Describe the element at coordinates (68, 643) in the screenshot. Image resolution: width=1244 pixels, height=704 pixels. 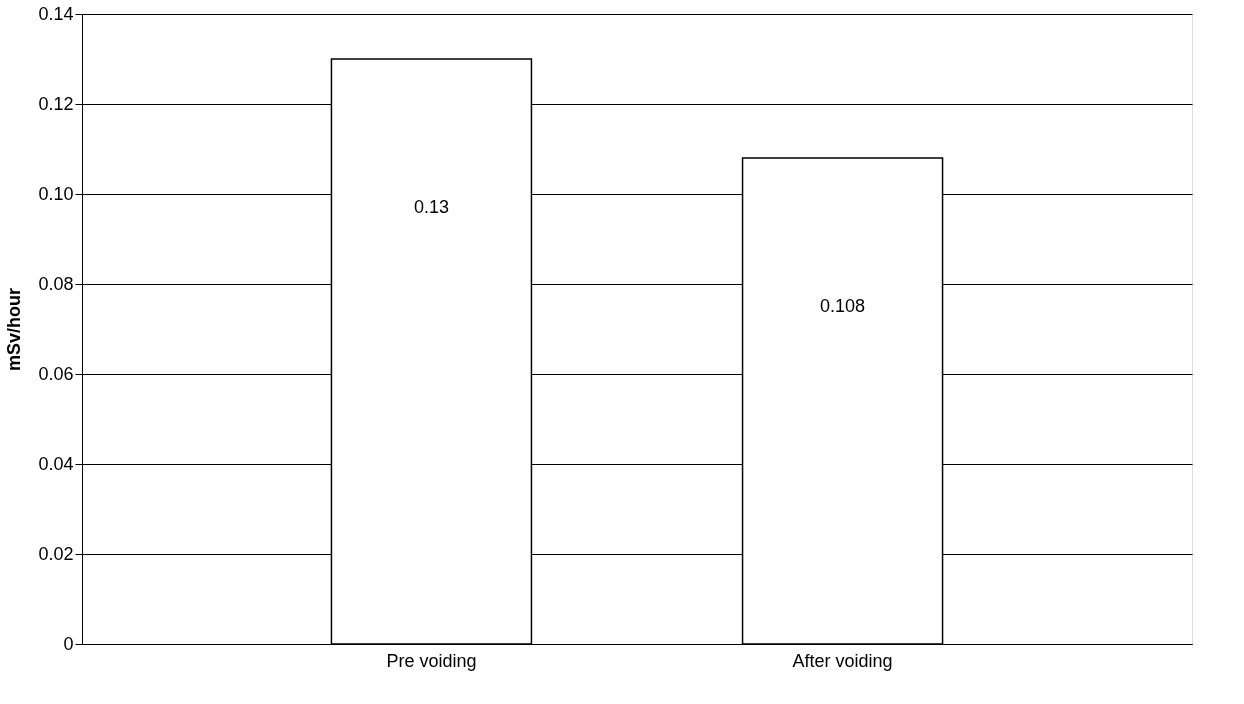
I see `y-tick-label: 0` at that location.